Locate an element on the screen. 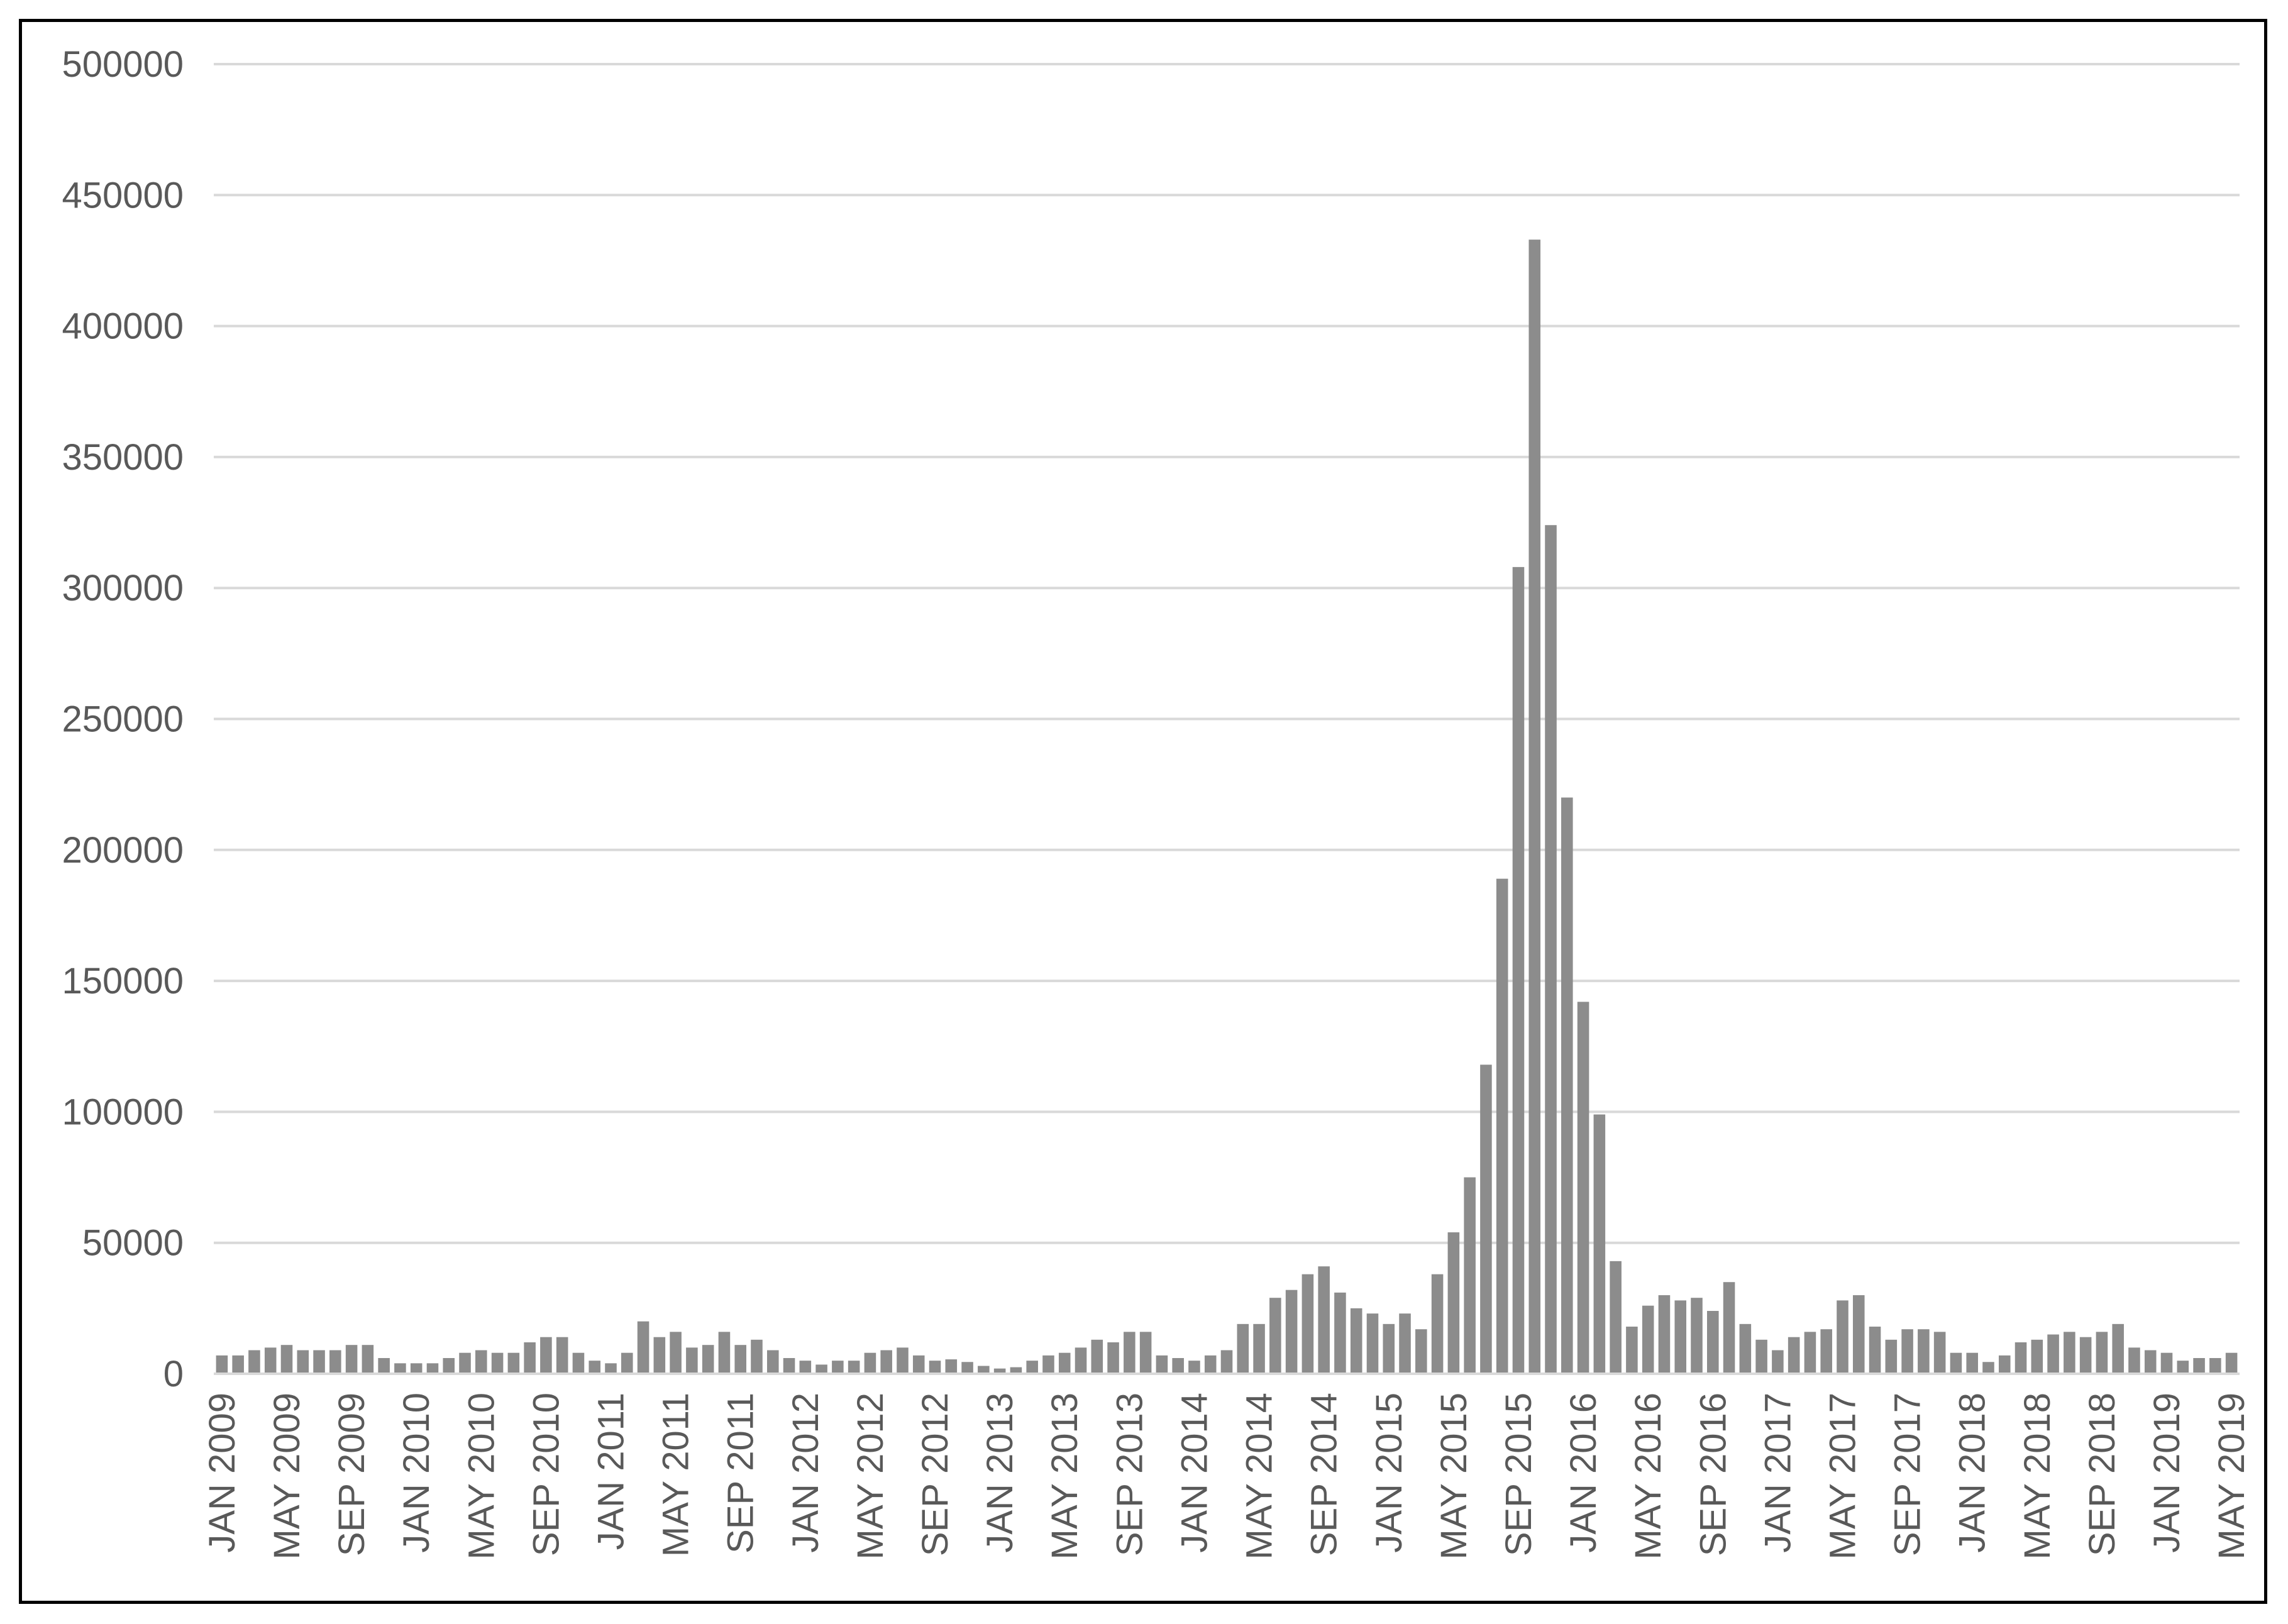 The image size is (2288, 1624). x-tick-label: JAN 2016 is located at coordinates (1583, 1473).